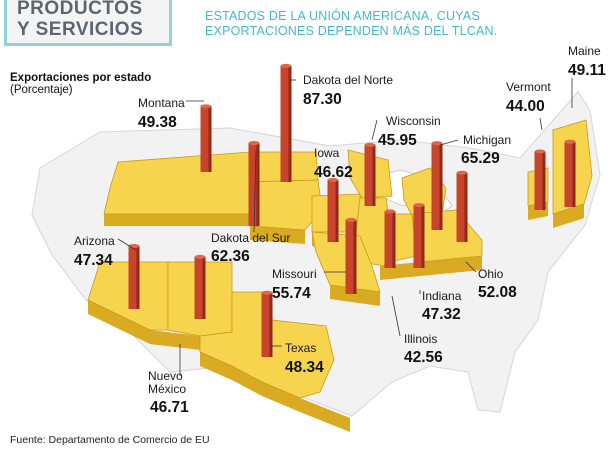 The height and width of the screenshot is (463, 615). I want to click on state-name-label: Montana, so click(161, 103).